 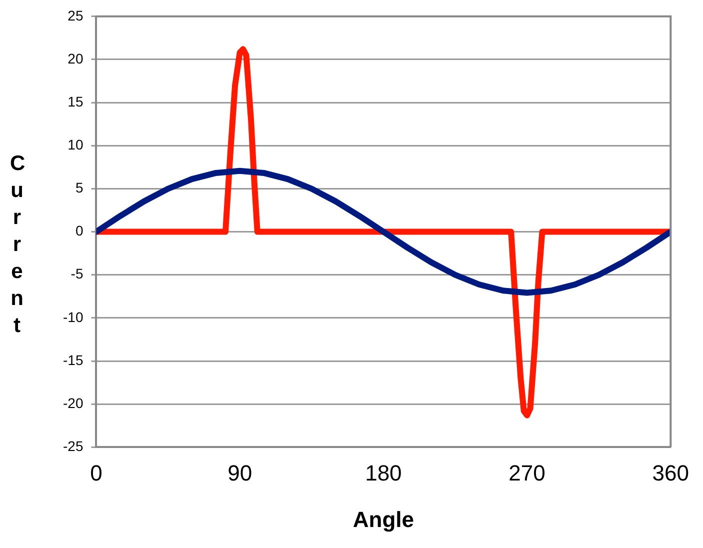 What do you see at coordinates (76, 101) in the screenshot?
I see `y-tick-label: 15` at bounding box center [76, 101].